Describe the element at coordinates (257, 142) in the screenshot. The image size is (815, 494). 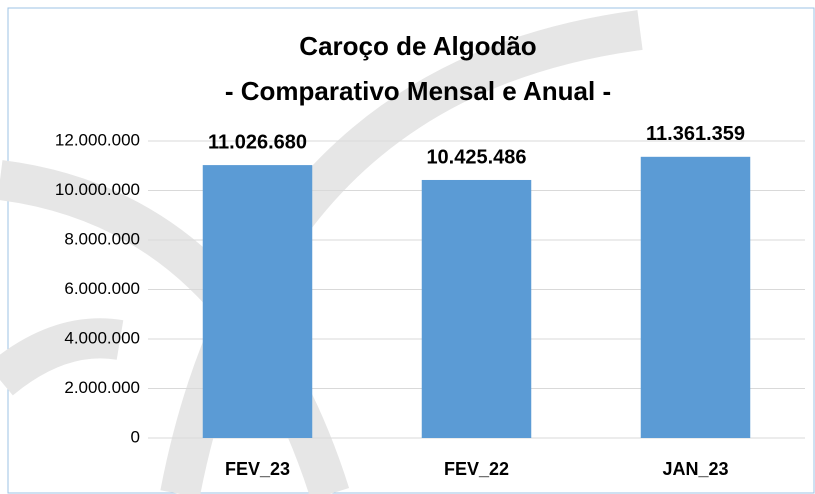
I see `data-label: 11.026.680` at that location.